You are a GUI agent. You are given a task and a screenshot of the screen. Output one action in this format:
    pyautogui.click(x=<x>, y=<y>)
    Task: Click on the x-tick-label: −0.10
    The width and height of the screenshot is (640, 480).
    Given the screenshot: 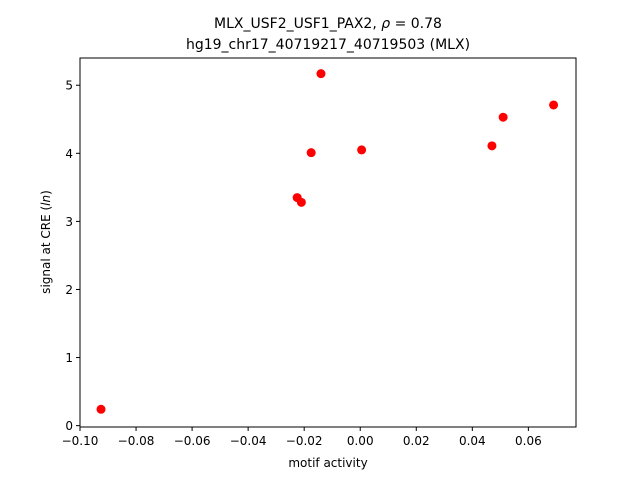 What is the action you would take?
    pyautogui.click(x=80, y=441)
    